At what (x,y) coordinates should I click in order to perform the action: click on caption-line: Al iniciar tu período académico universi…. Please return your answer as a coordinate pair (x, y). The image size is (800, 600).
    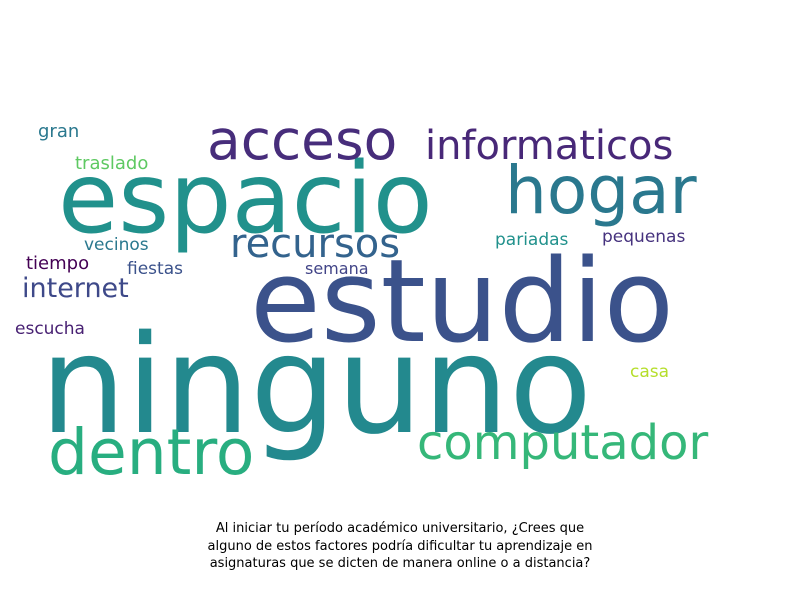
    Looking at the image, I should click on (400, 528).